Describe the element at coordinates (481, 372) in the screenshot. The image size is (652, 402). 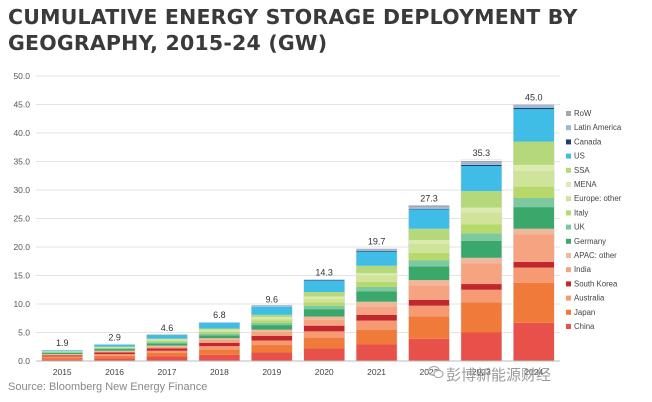
I see `x-tick-label: 2023` at that location.